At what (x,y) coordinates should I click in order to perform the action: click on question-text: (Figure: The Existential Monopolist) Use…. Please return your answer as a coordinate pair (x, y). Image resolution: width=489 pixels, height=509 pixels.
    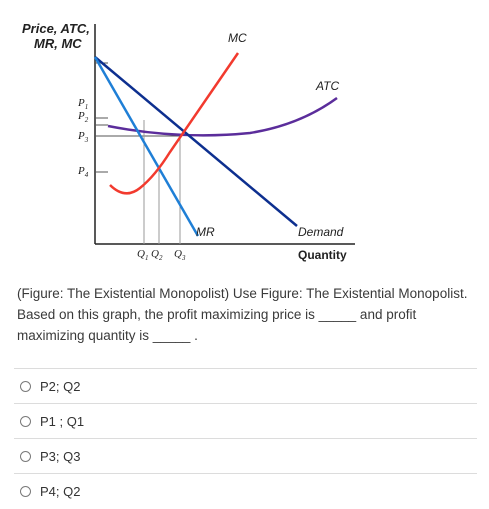
    Looking at the image, I should click on (242, 314).